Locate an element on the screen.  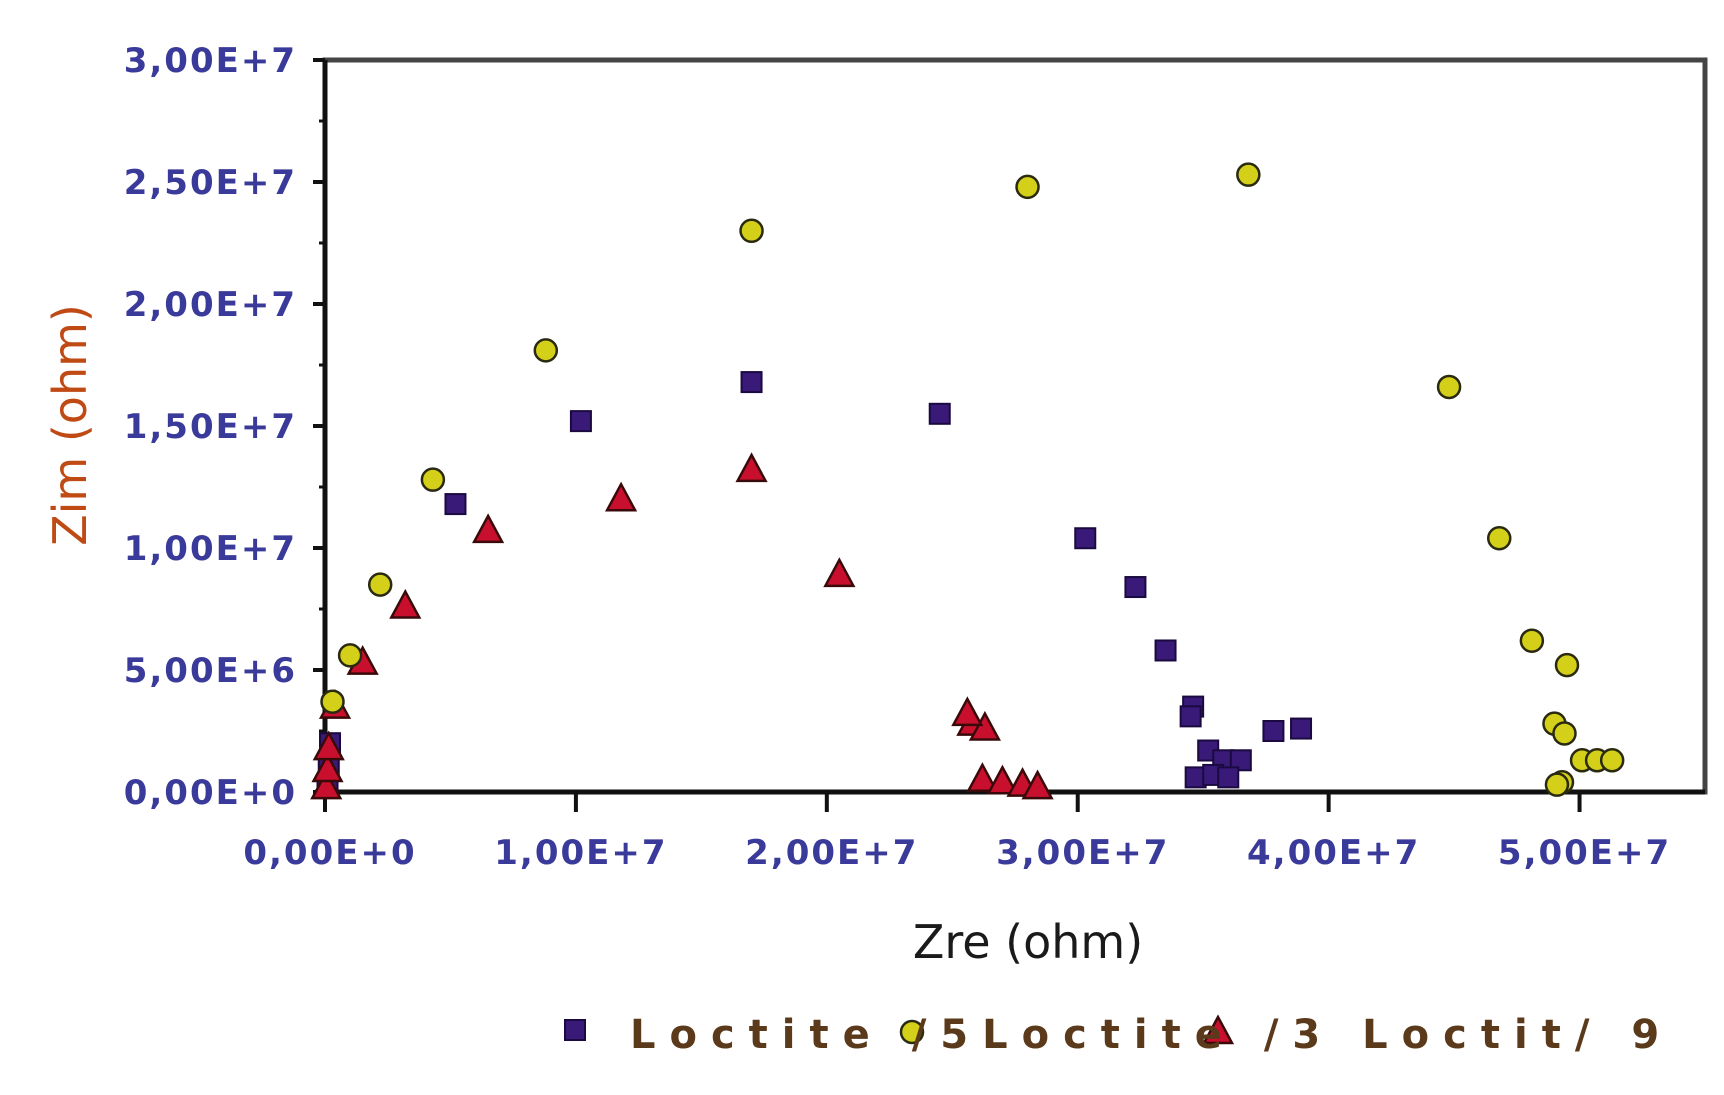
x-tick-label: 5,00E+7 is located at coordinates (1584, 853).